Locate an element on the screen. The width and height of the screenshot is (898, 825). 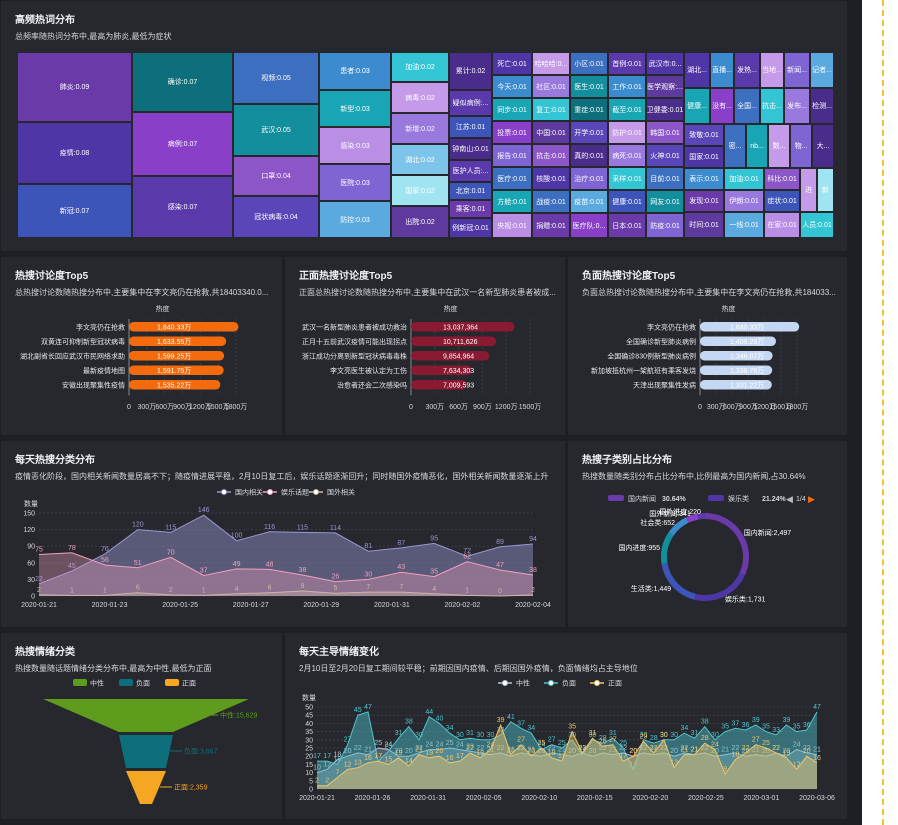
treemap-cell: 韩国:0.01 is located at coordinates (665, 132).